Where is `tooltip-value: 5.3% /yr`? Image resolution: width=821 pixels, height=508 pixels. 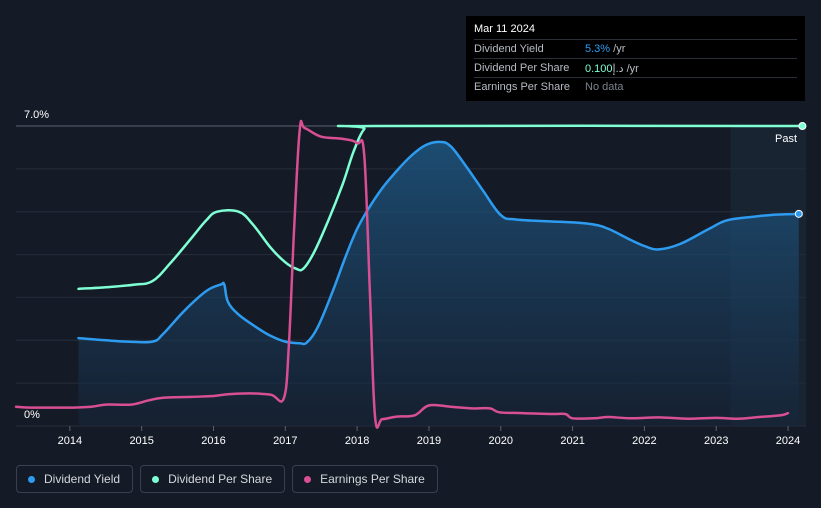 tooltip-value: 5.3% /yr is located at coordinates (605, 49).